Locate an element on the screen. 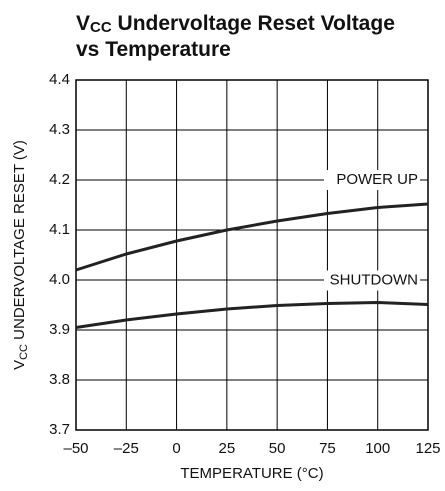 This screenshot has height=491, width=445. y-tick-label: 4.2 is located at coordinates (59, 179).